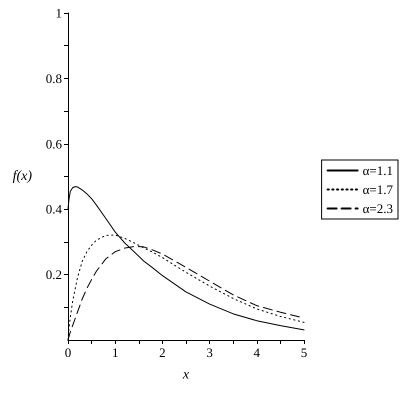 Image resolution: width=400 pixels, height=400 pixels. I want to click on y-axis-title: f(x), so click(22, 176).